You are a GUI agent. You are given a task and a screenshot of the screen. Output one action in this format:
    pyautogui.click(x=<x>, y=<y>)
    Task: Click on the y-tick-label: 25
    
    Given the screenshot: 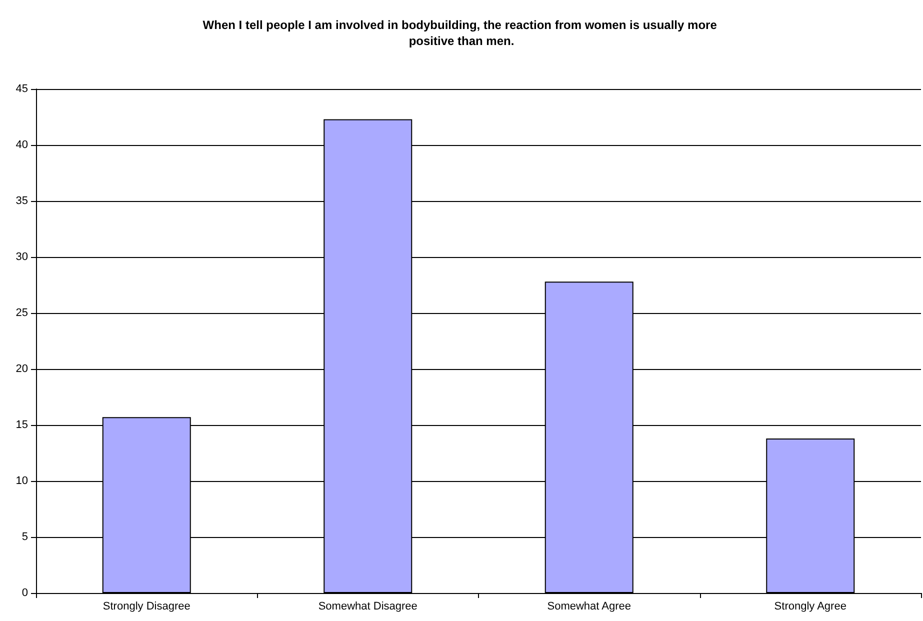 What is the action you would take?
    pyautogui.click(x=22, y=313)
    